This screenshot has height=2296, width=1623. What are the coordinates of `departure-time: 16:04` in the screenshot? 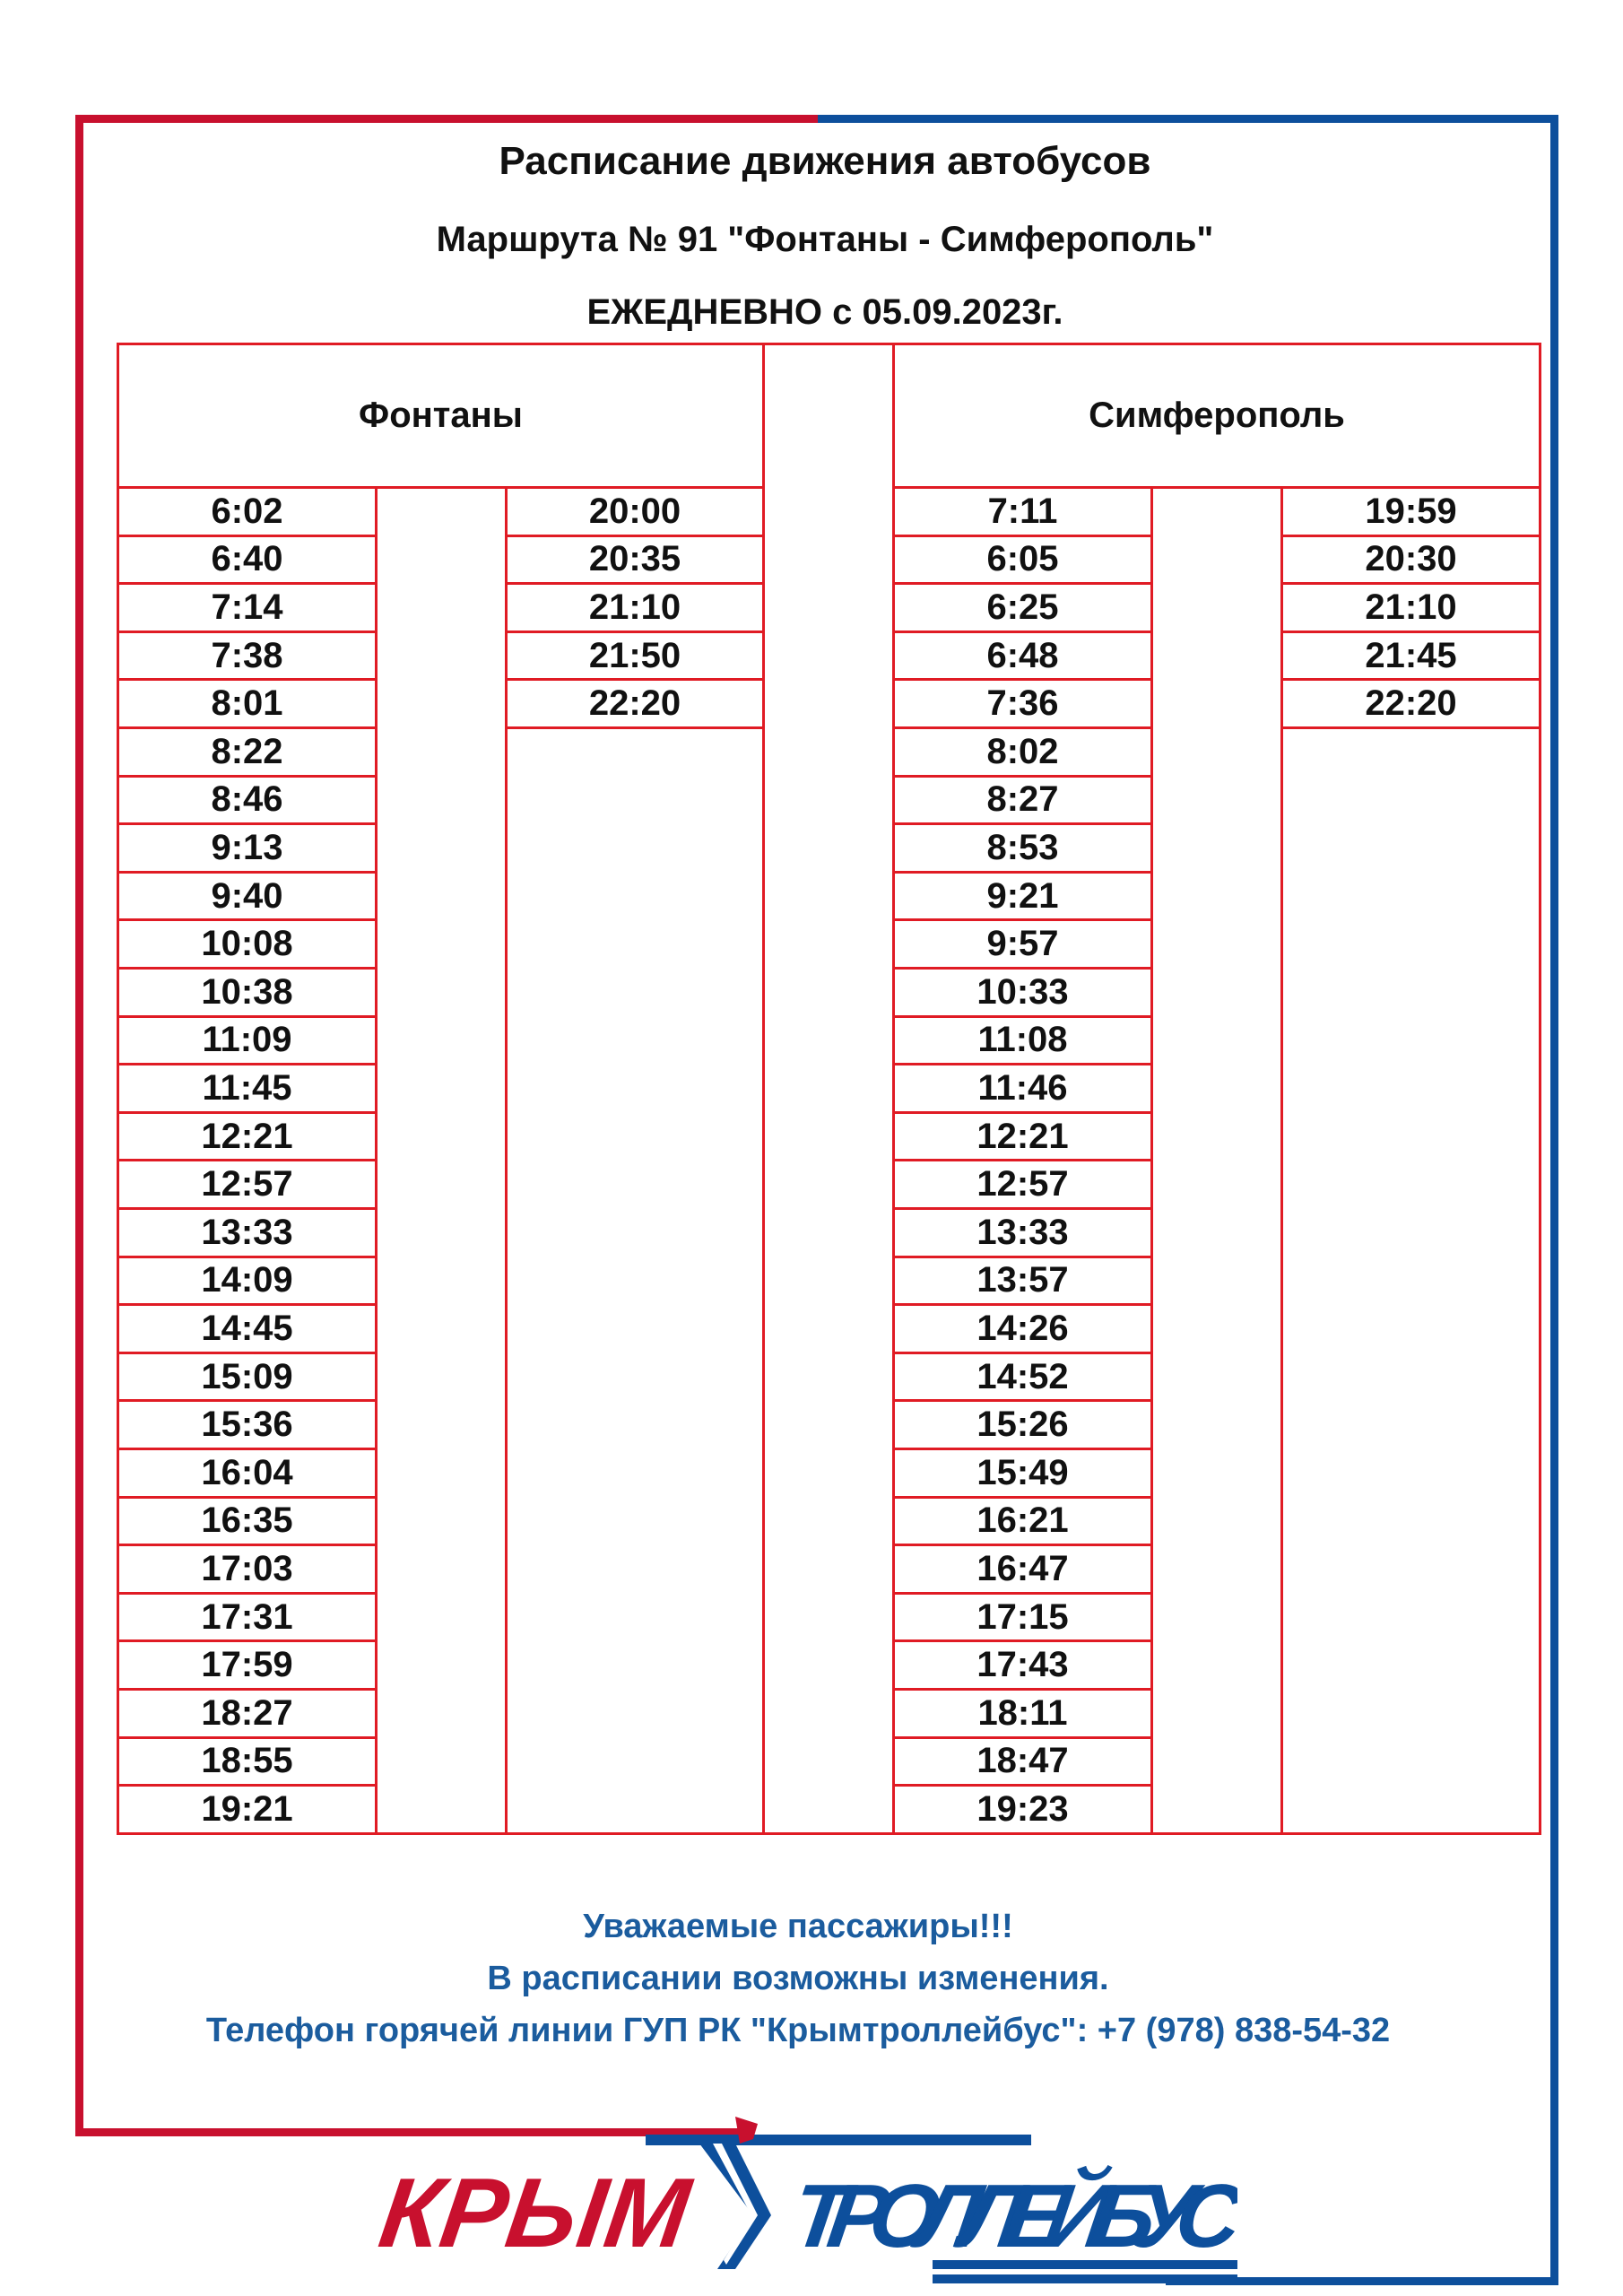 It's located at (247, 1473).